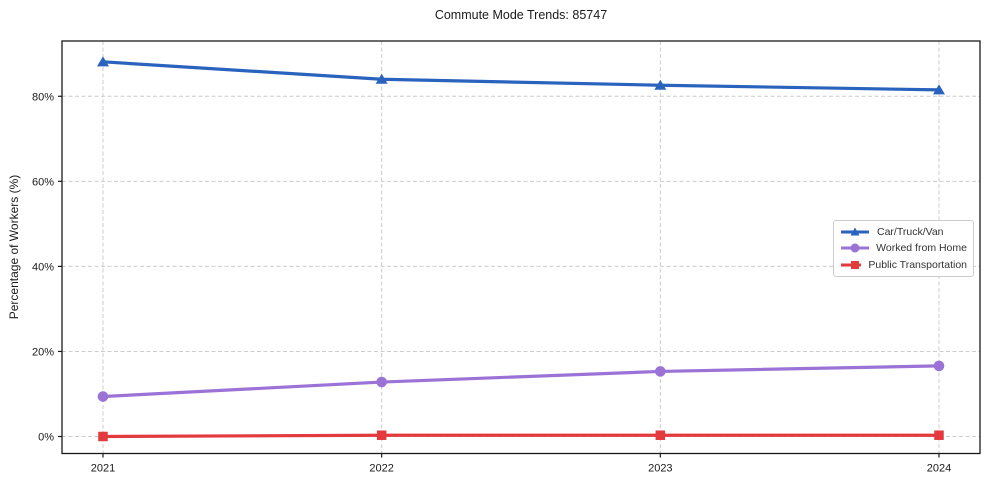  What do you see at coordinates (660, 469) in the screenshot?
I see `x-tick-label: 2023` at bounding box center [660, 469].